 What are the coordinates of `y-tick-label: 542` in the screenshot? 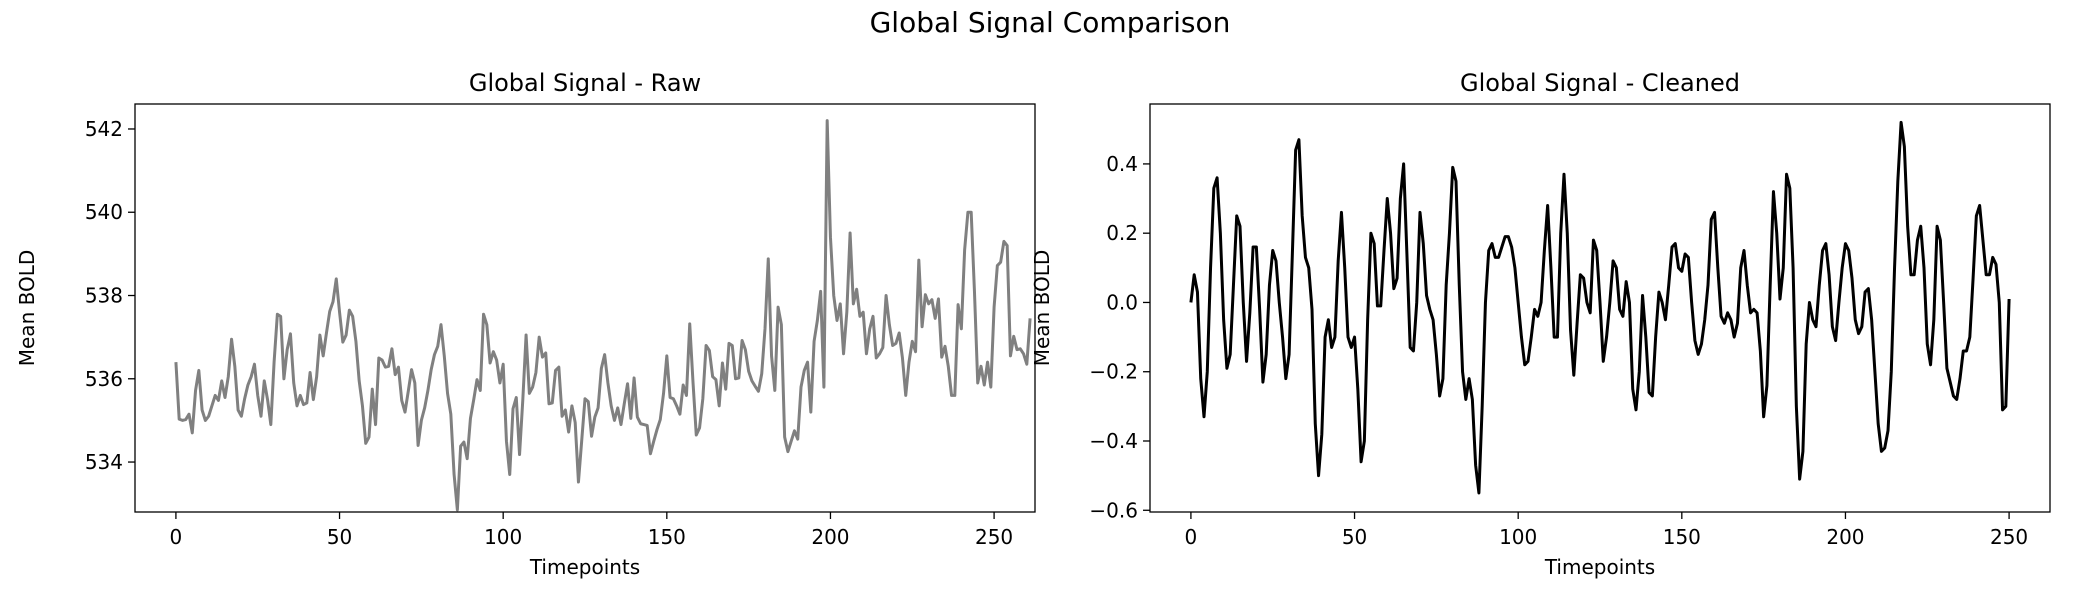 It's located at (104, 129).